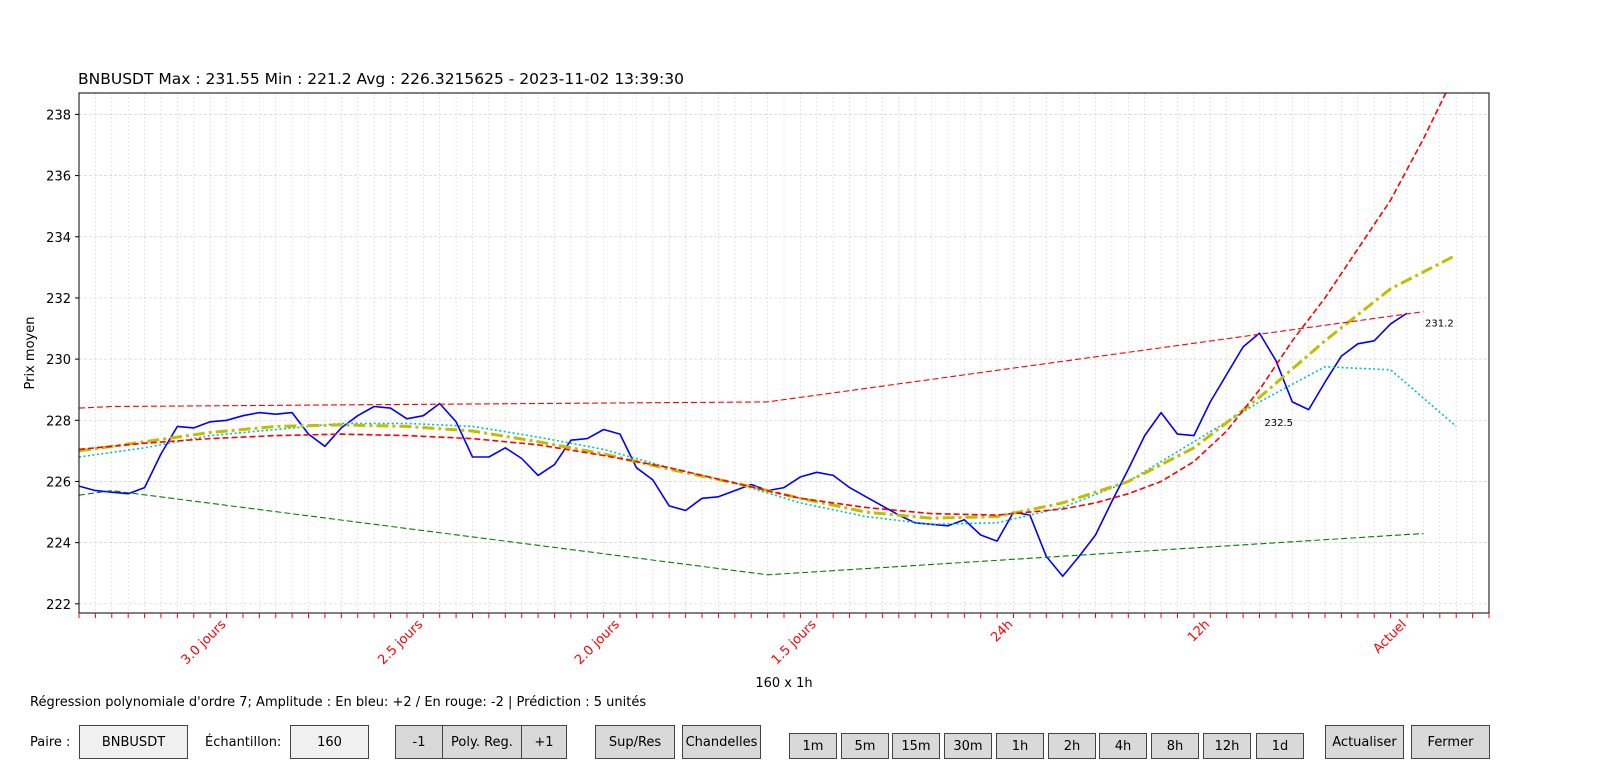 This screenshot has width=1598, height=782. Describe the element at coordinates (1199, 631) in the screenshot. I see `x-tick-label: 12h` at that location.